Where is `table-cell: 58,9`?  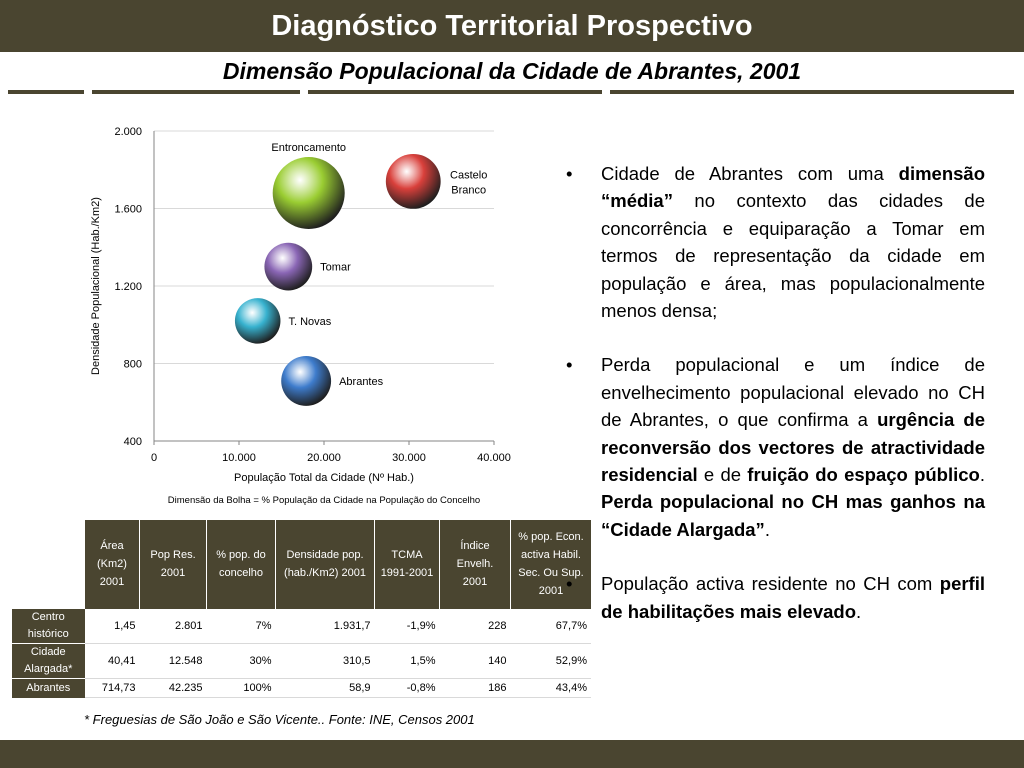 table-cell: 58,9 is located at coordinates (325, 688).